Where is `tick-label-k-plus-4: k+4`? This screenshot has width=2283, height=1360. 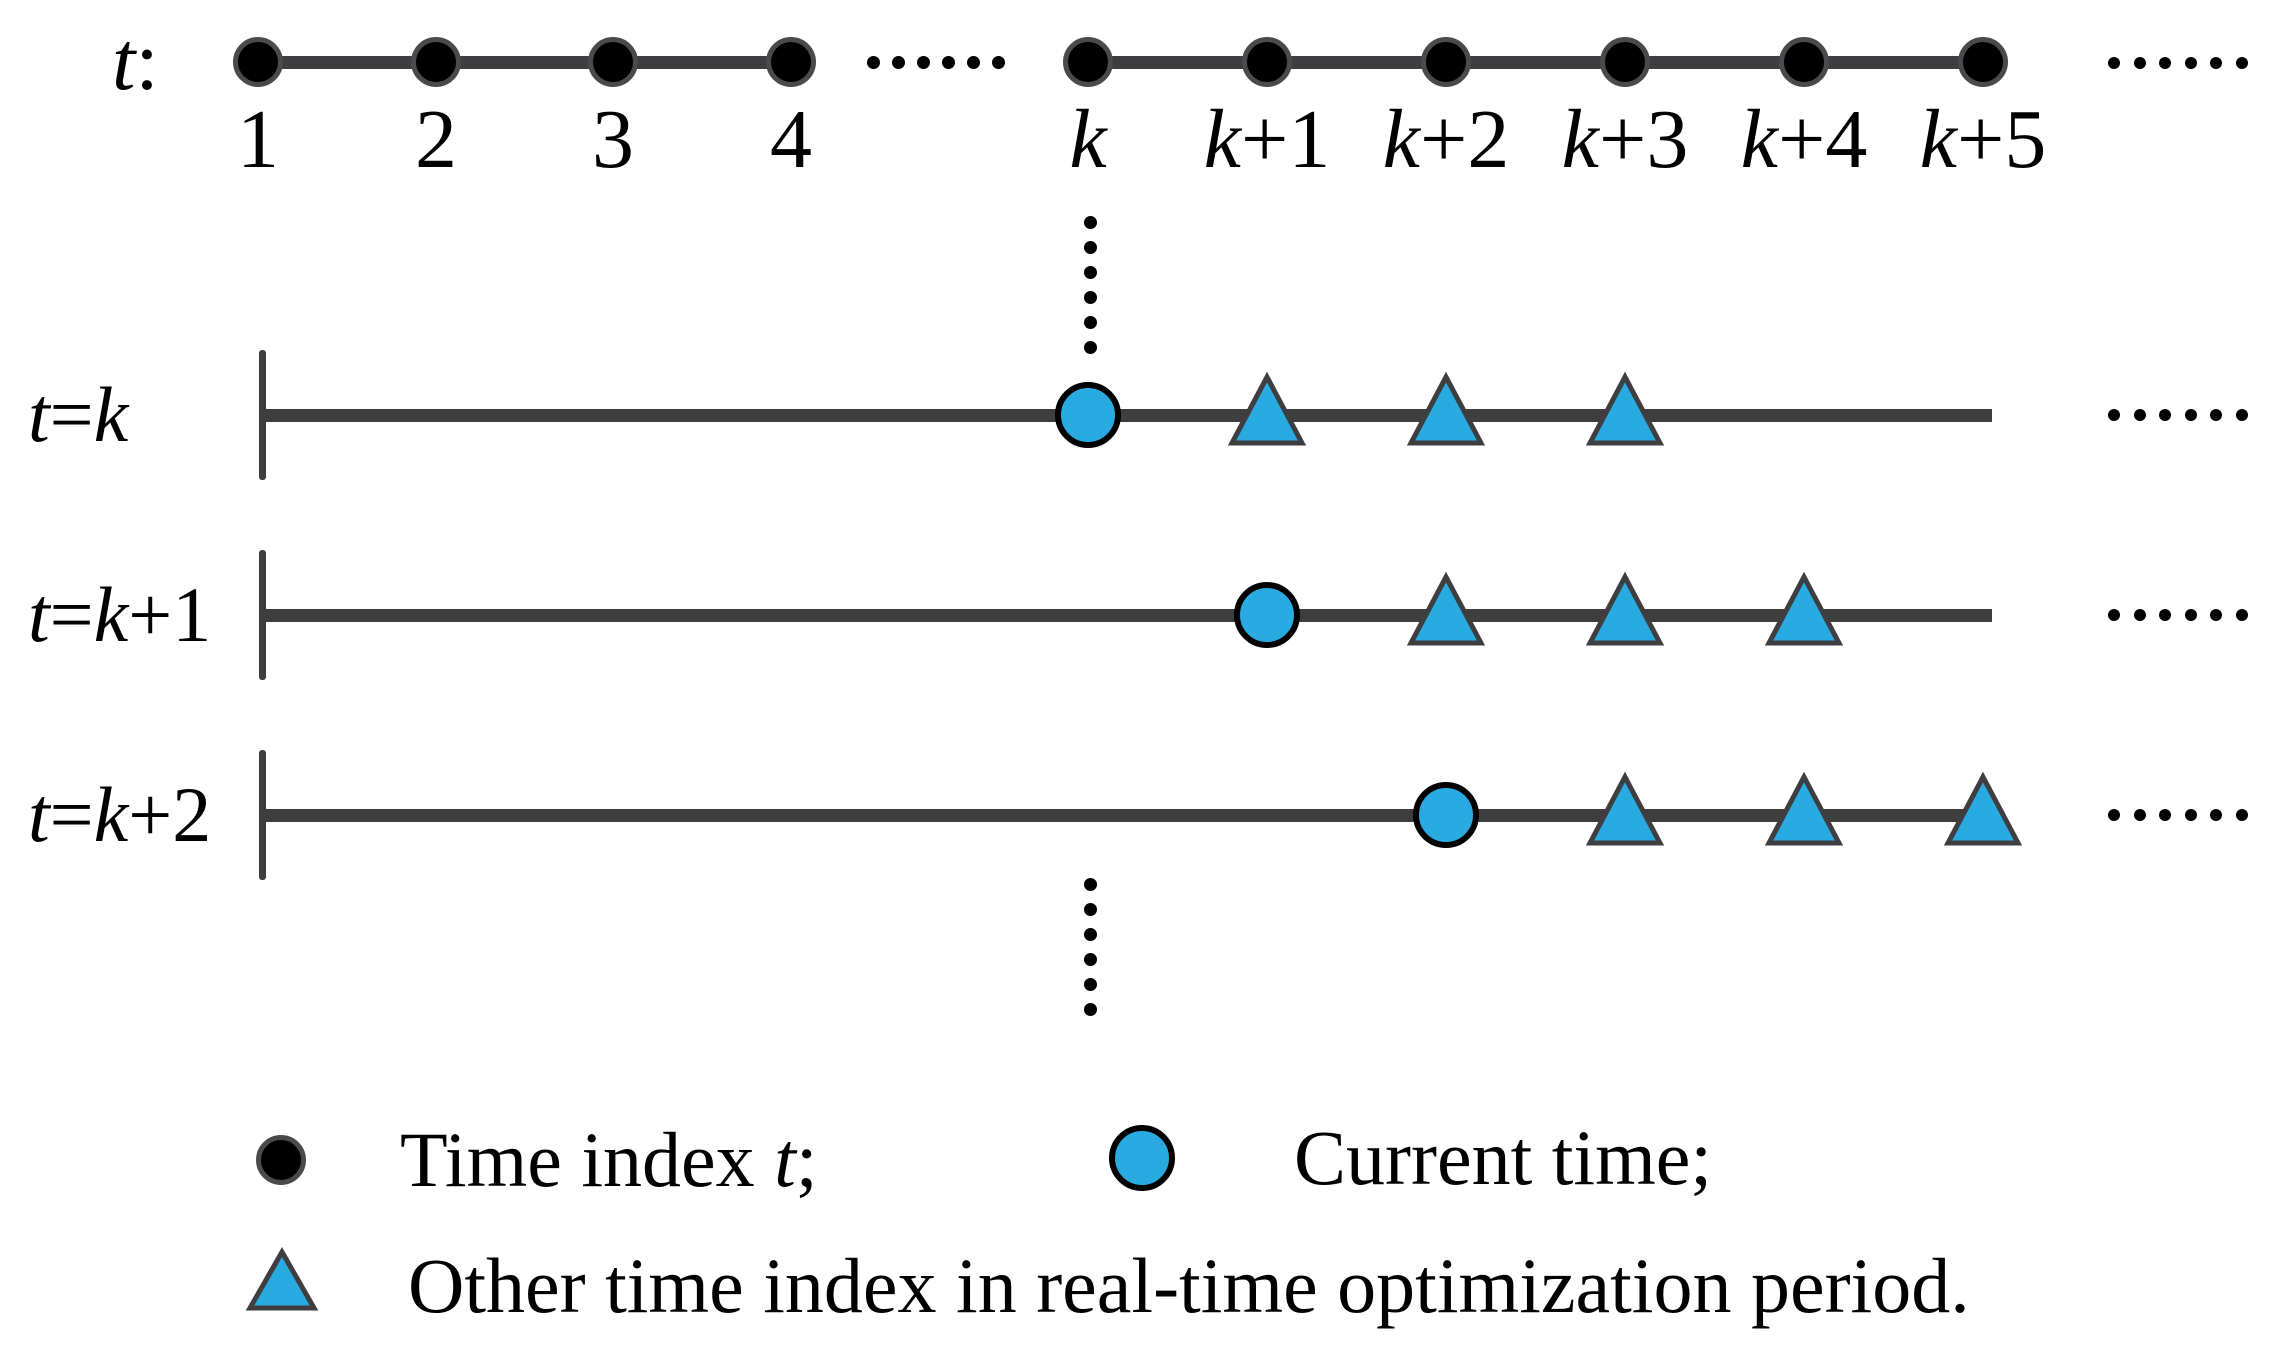
tick-label-k-plus-4: k+4 is located at coordinates (1804, 139).